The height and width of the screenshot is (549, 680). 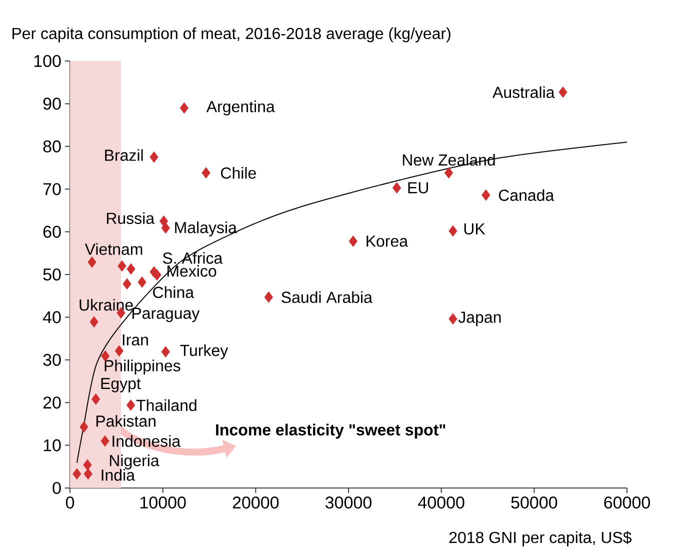 I want to click on annotation: Vietnam, so click(x=113, y=249).